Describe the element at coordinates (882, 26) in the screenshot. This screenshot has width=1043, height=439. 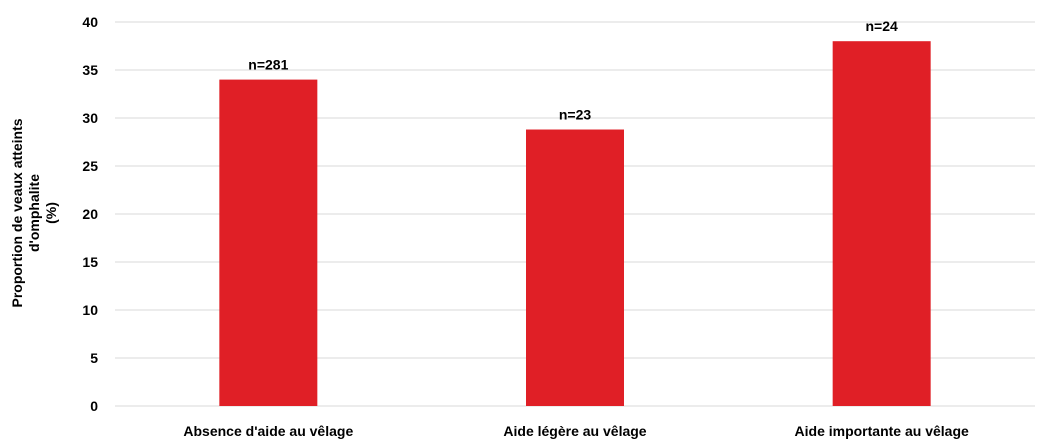
I see `bar-data-label: n=24` at that location.